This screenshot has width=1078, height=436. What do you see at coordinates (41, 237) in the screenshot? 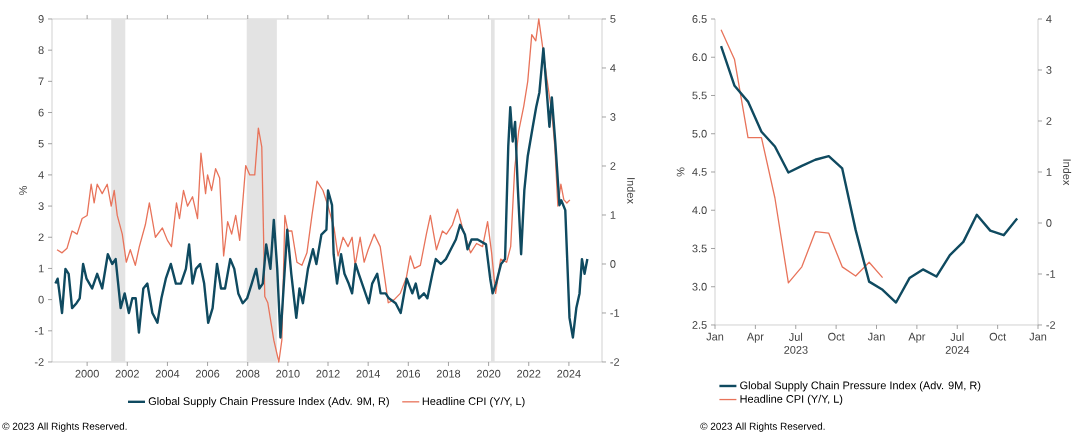
I see `y-tick-label: 2` at bounding box center [41, 237].